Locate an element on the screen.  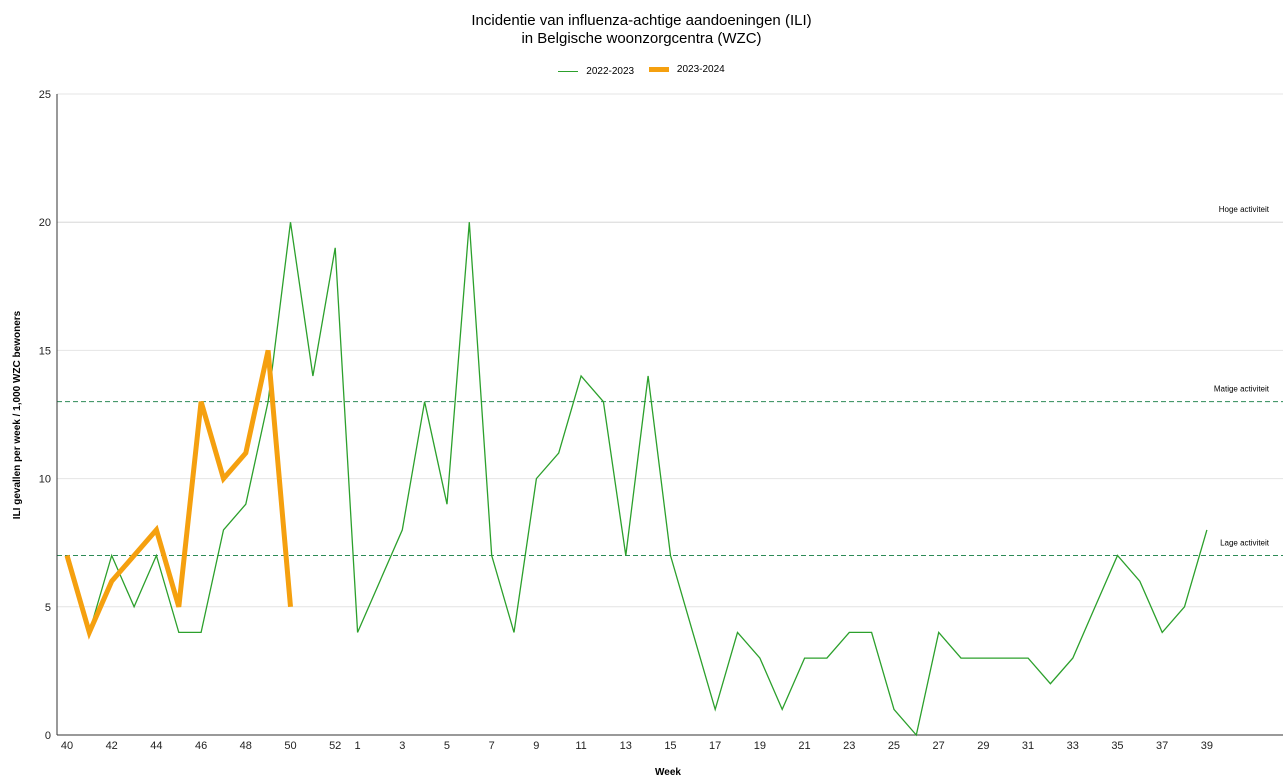
x-axis-title: Week is located at coordinates (668, 772).